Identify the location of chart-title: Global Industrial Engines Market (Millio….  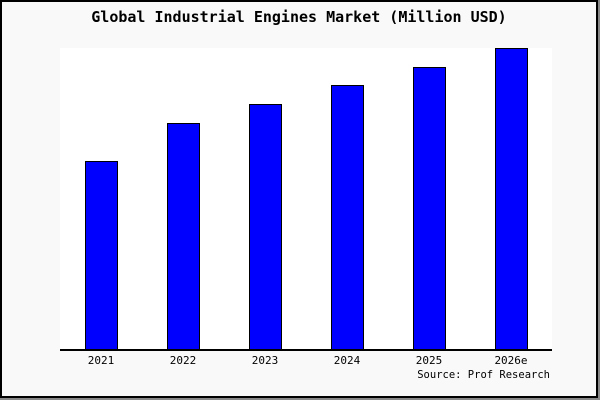
(299, 17).